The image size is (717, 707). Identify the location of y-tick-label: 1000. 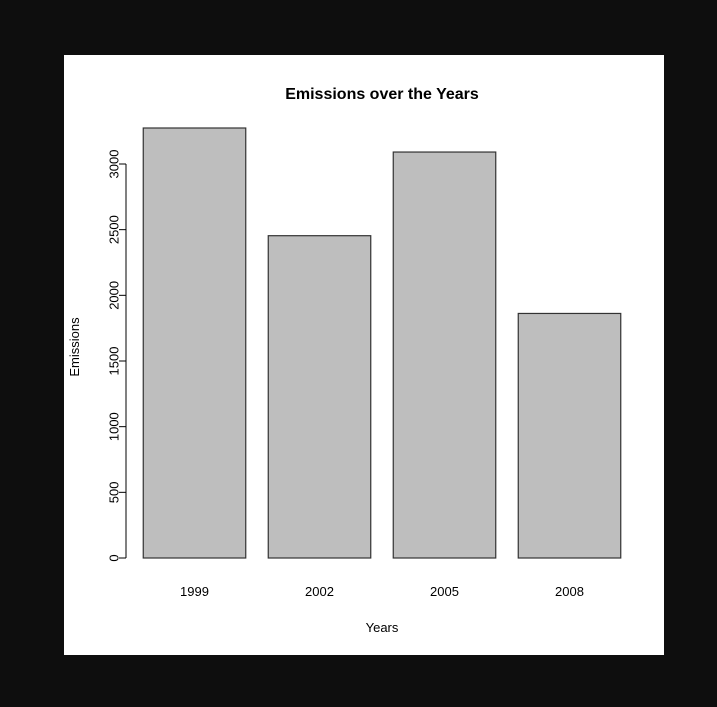
(114, 426).